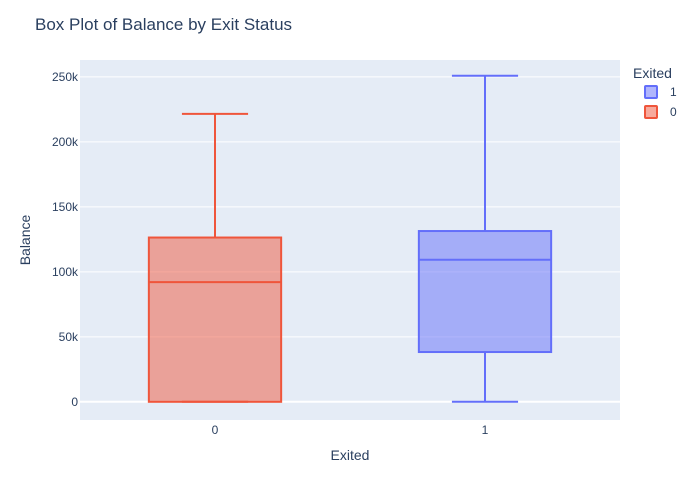  What do you see at coordinates (25, 239) in the screenshot?
I see `y-axis-title: Balance` at bounding box center [25, 239].